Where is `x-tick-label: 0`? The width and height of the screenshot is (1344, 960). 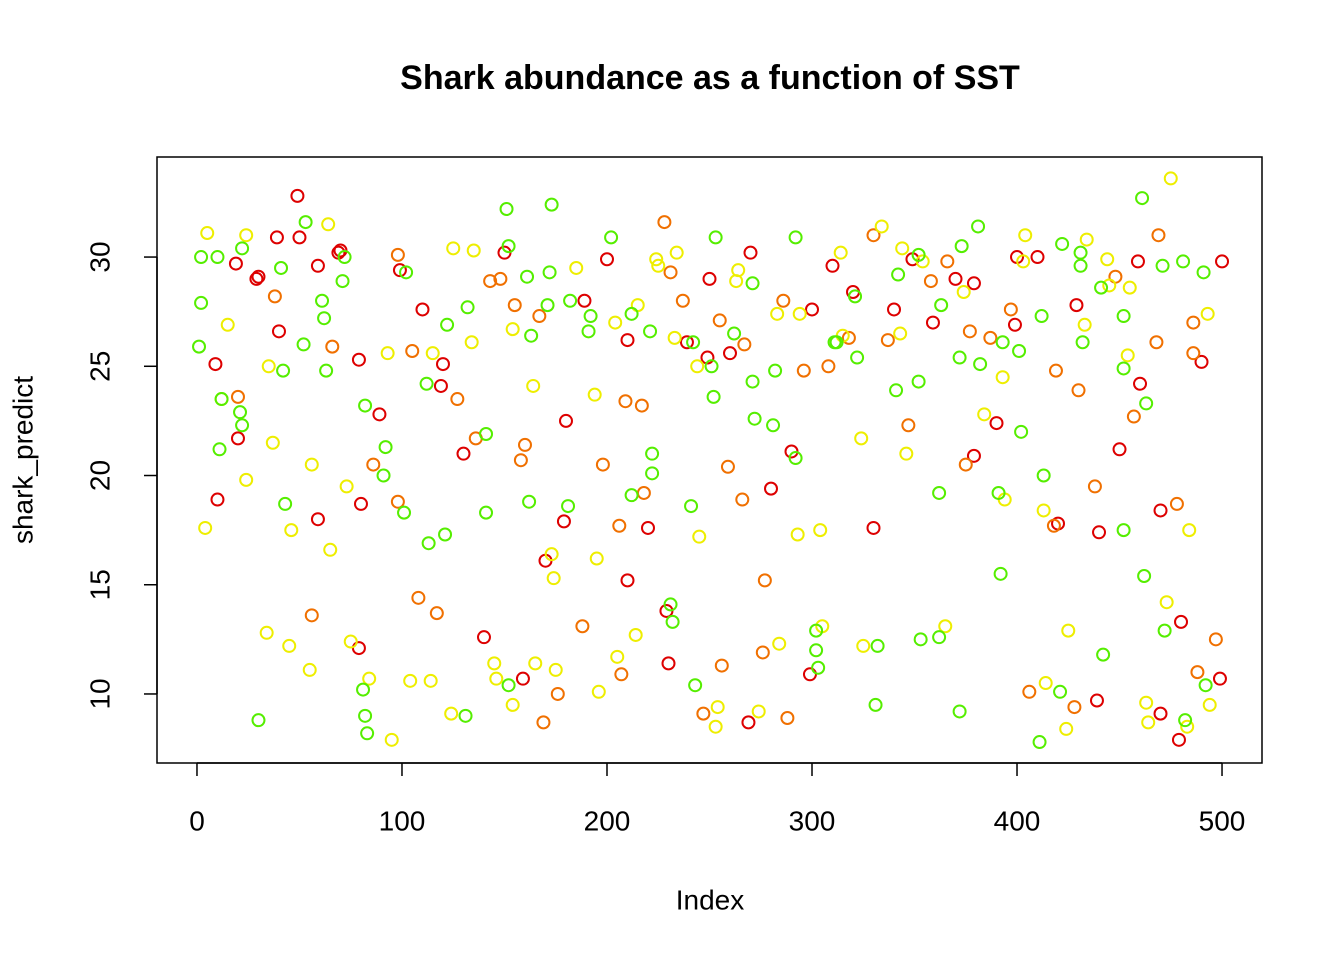 x-tick-label: 0 is located at coordinates (197, 820).